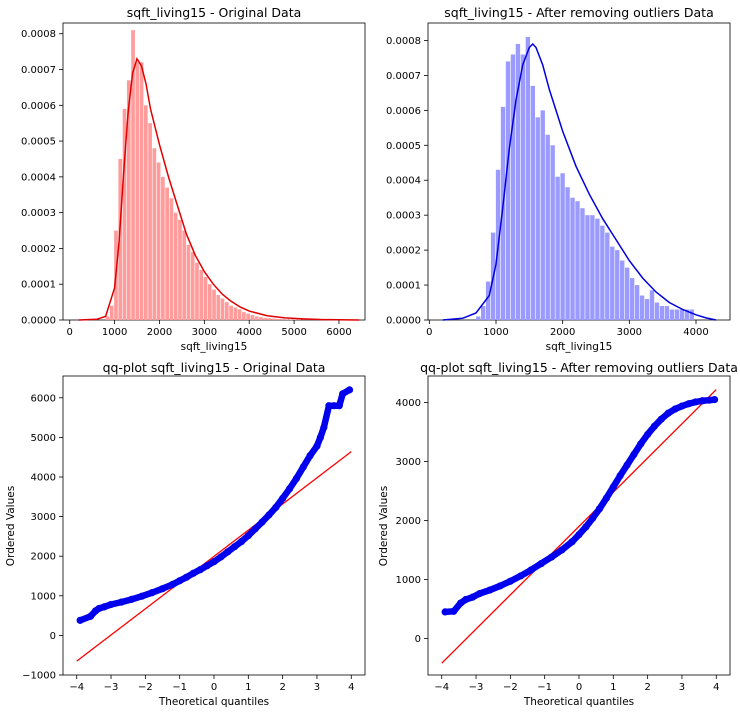 This screenshot has height=713, width=740. Describe the element at coordinates (403, 216) in the screenshot. I see `y-tick-label: 0.0003` at that location.